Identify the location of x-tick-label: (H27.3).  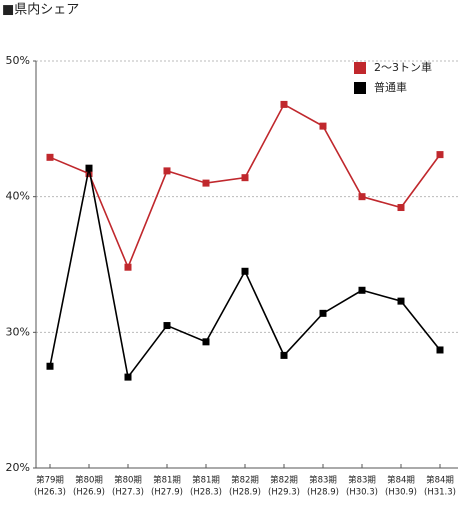
(128, 493).